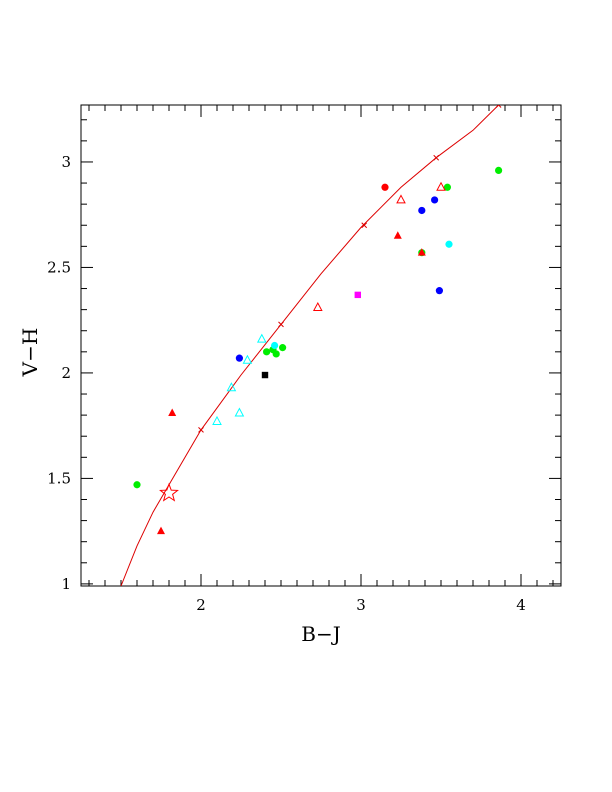  Describe the element at coordinates (66, 373) in the screenshot. I see `y-tick-label: 2` at that location.